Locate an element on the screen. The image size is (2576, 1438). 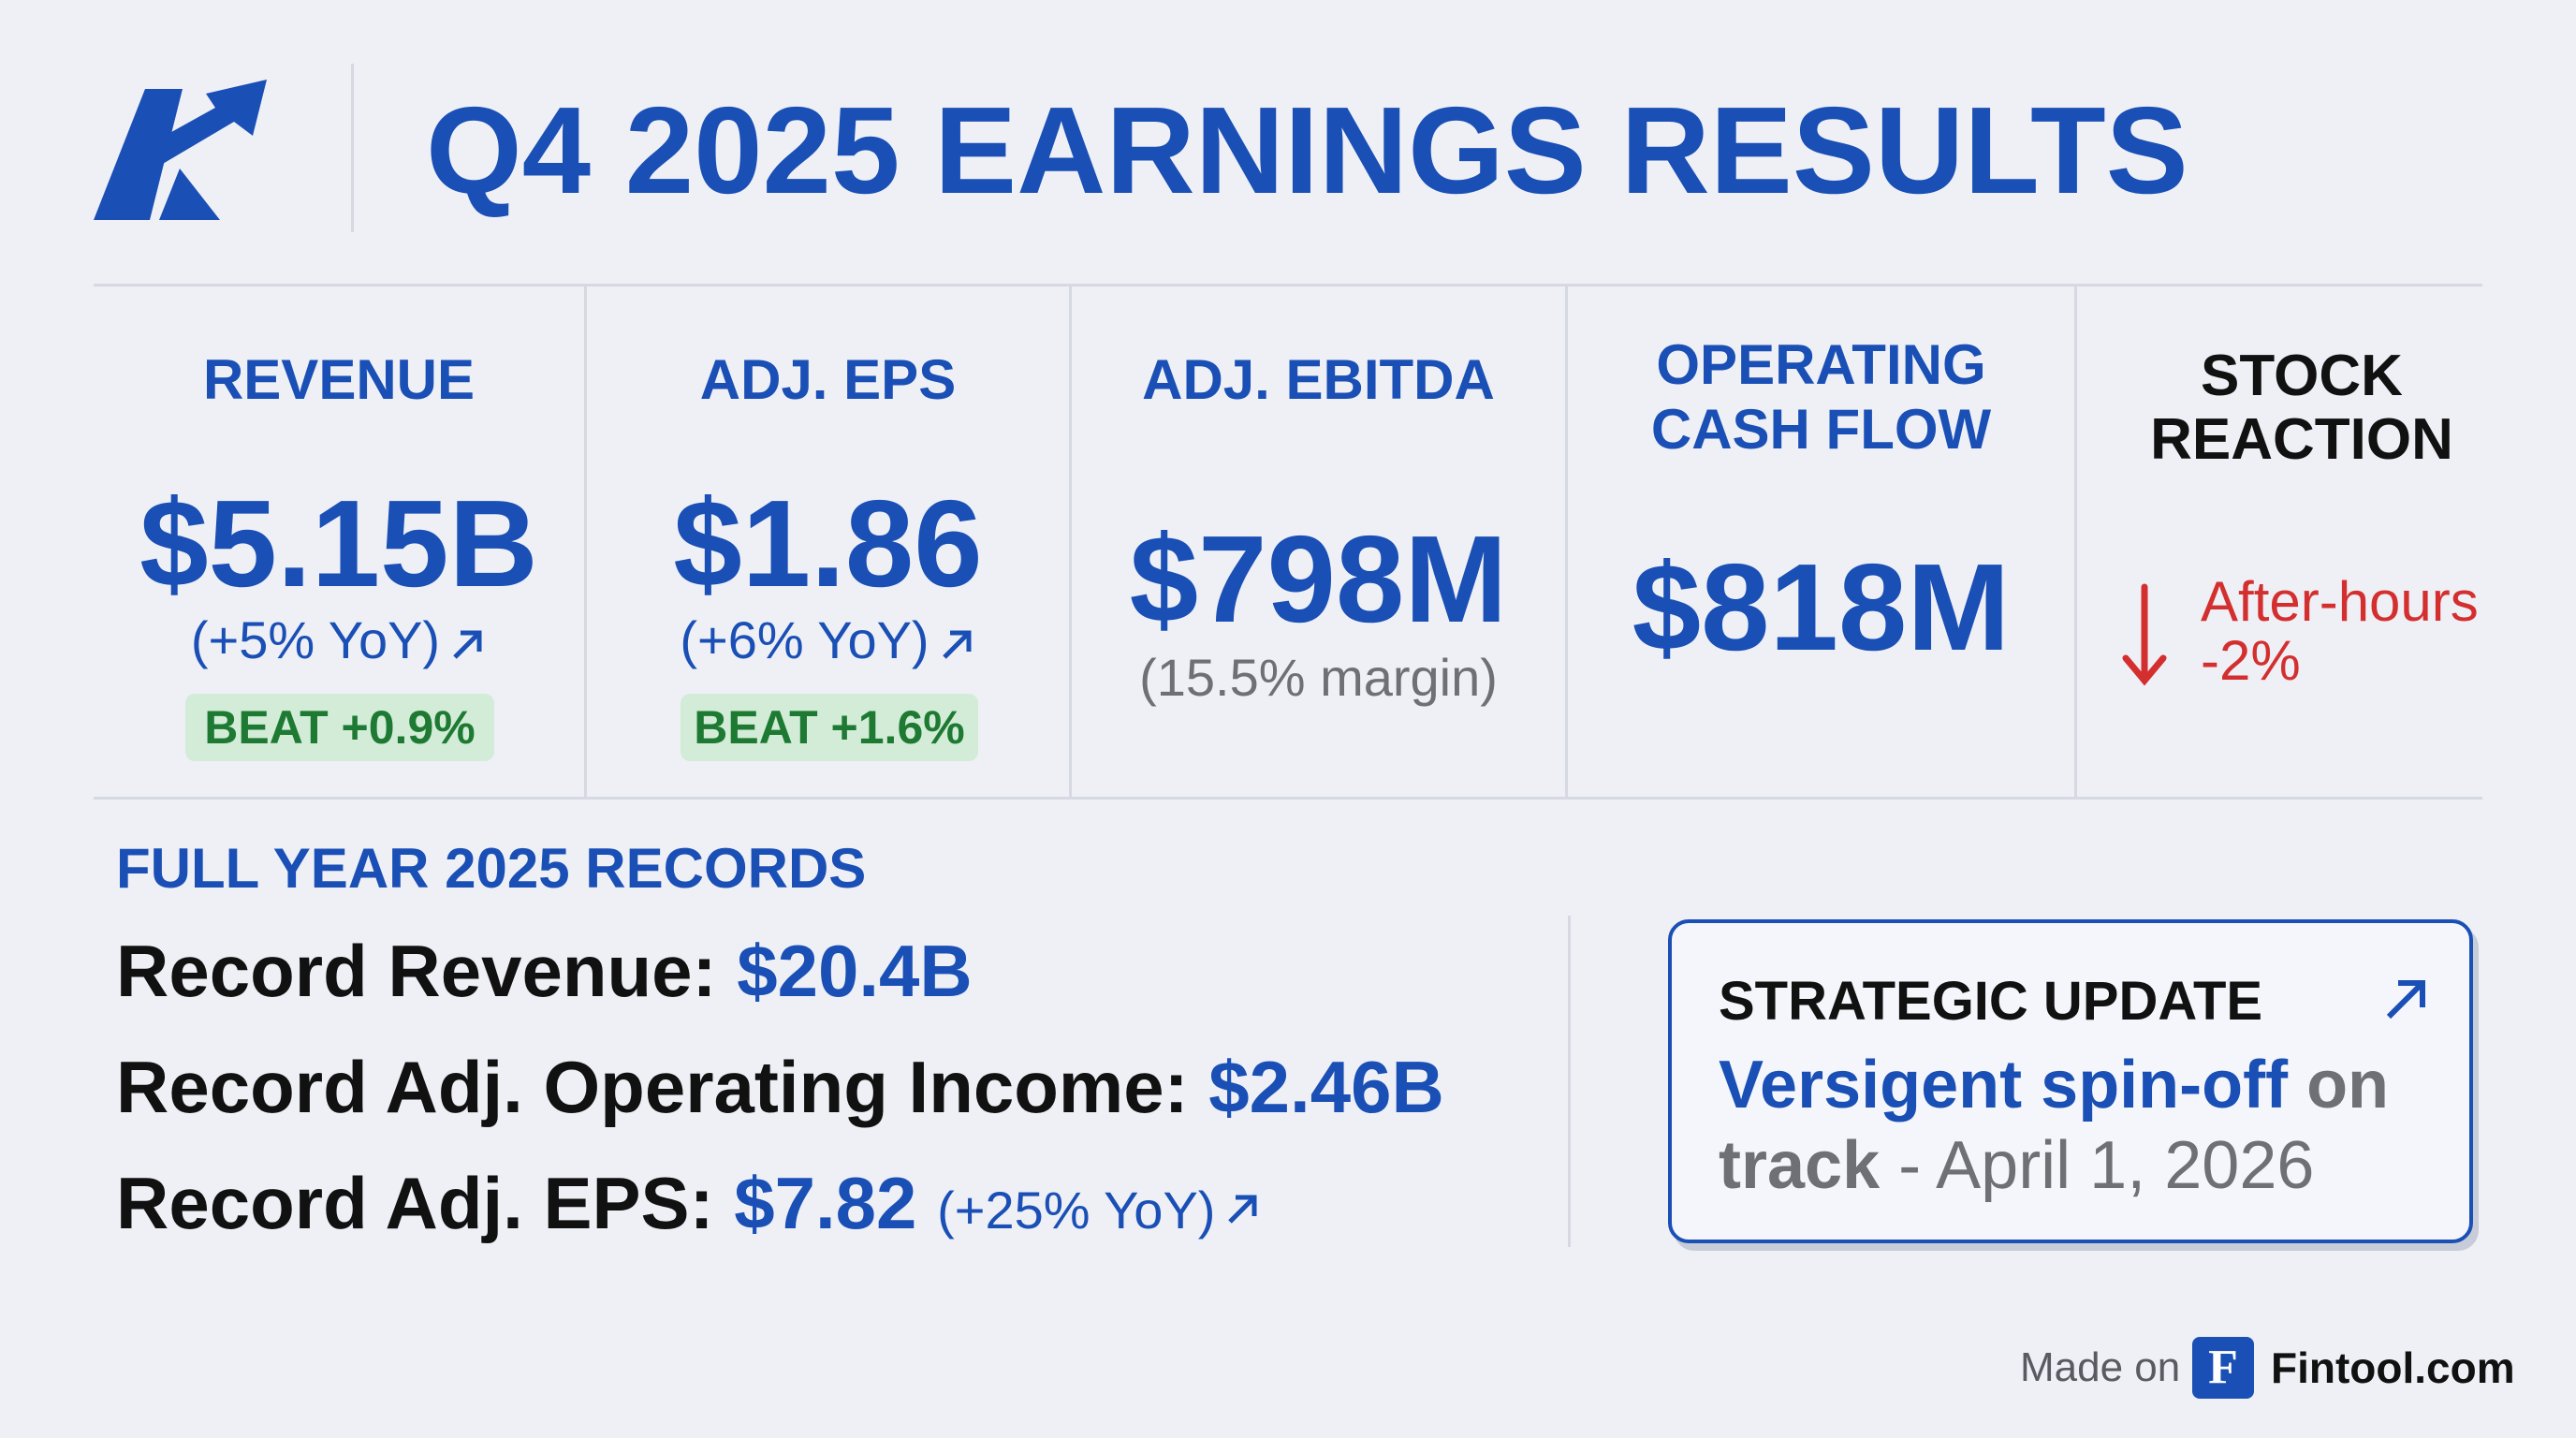
stock-change-line: After-hours is located at coordinates (2340, 601).